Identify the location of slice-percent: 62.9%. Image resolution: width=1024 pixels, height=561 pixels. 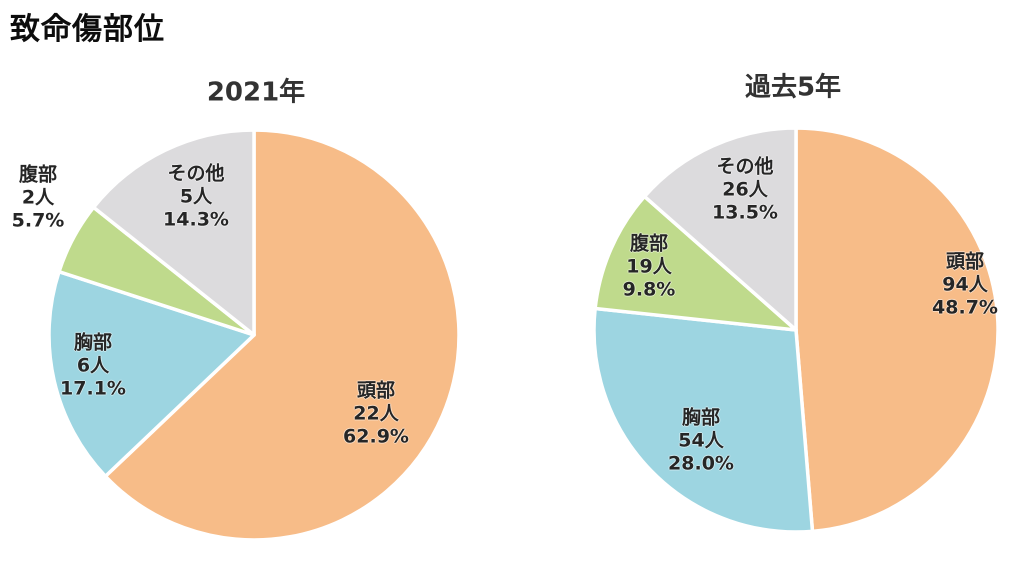
(376, 436).